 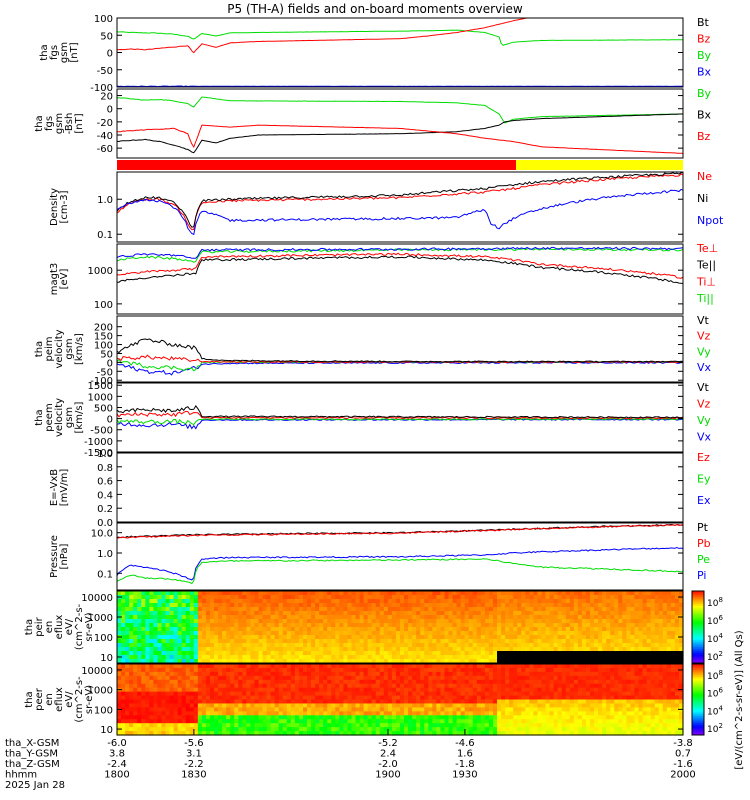 I want to click on y-axis-label: velocity, so click(x=59, y=348).